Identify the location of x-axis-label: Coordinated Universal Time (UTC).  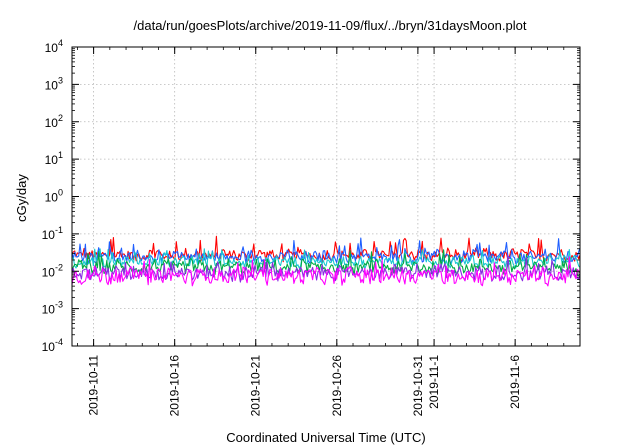
(325, 437).